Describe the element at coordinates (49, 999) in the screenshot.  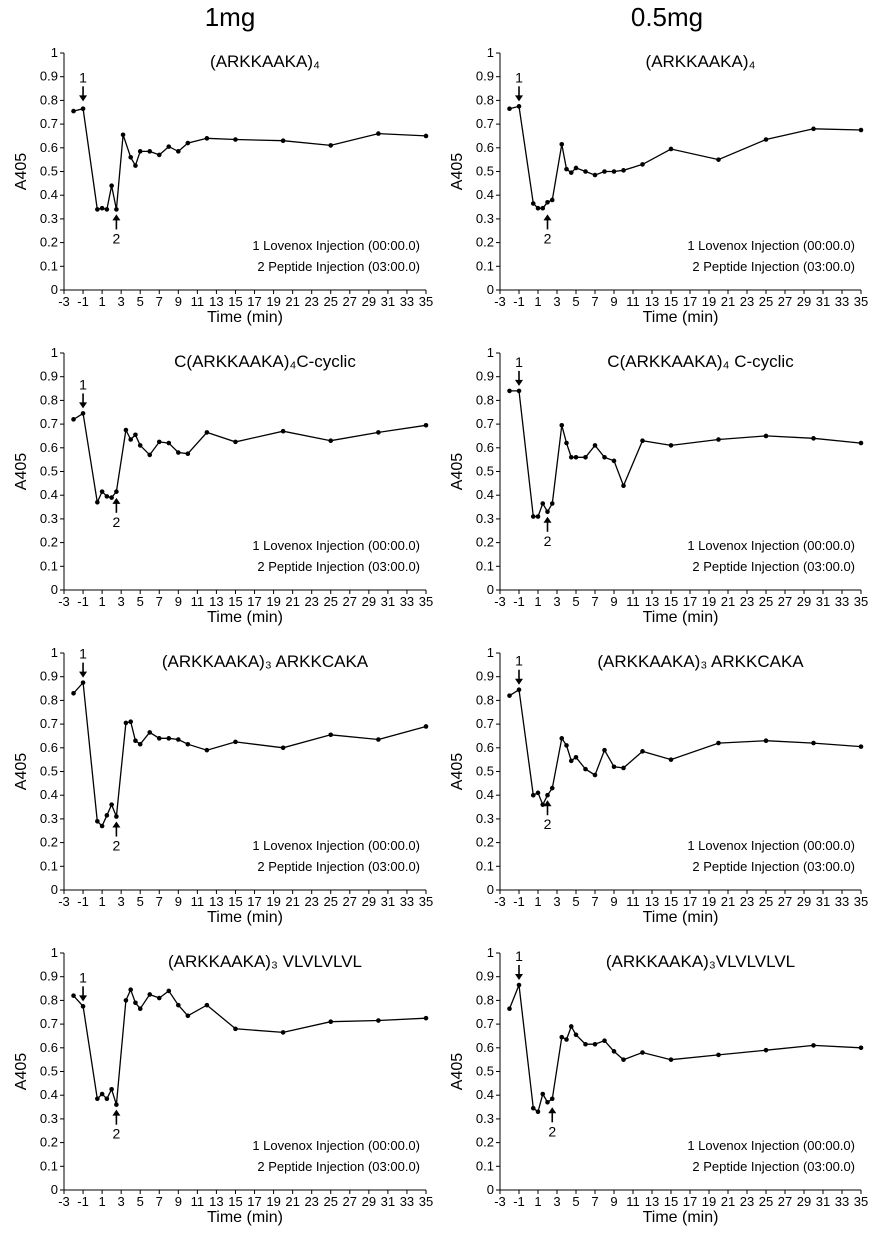
I see `y-tick-label: 0.8` at that location.